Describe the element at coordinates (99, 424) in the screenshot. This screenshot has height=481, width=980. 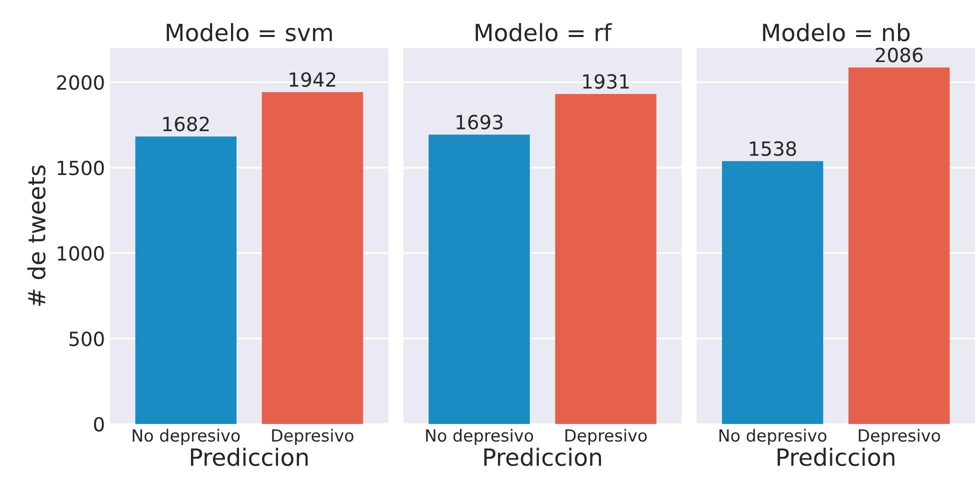
I see `y-tick-label: 0` at that location.